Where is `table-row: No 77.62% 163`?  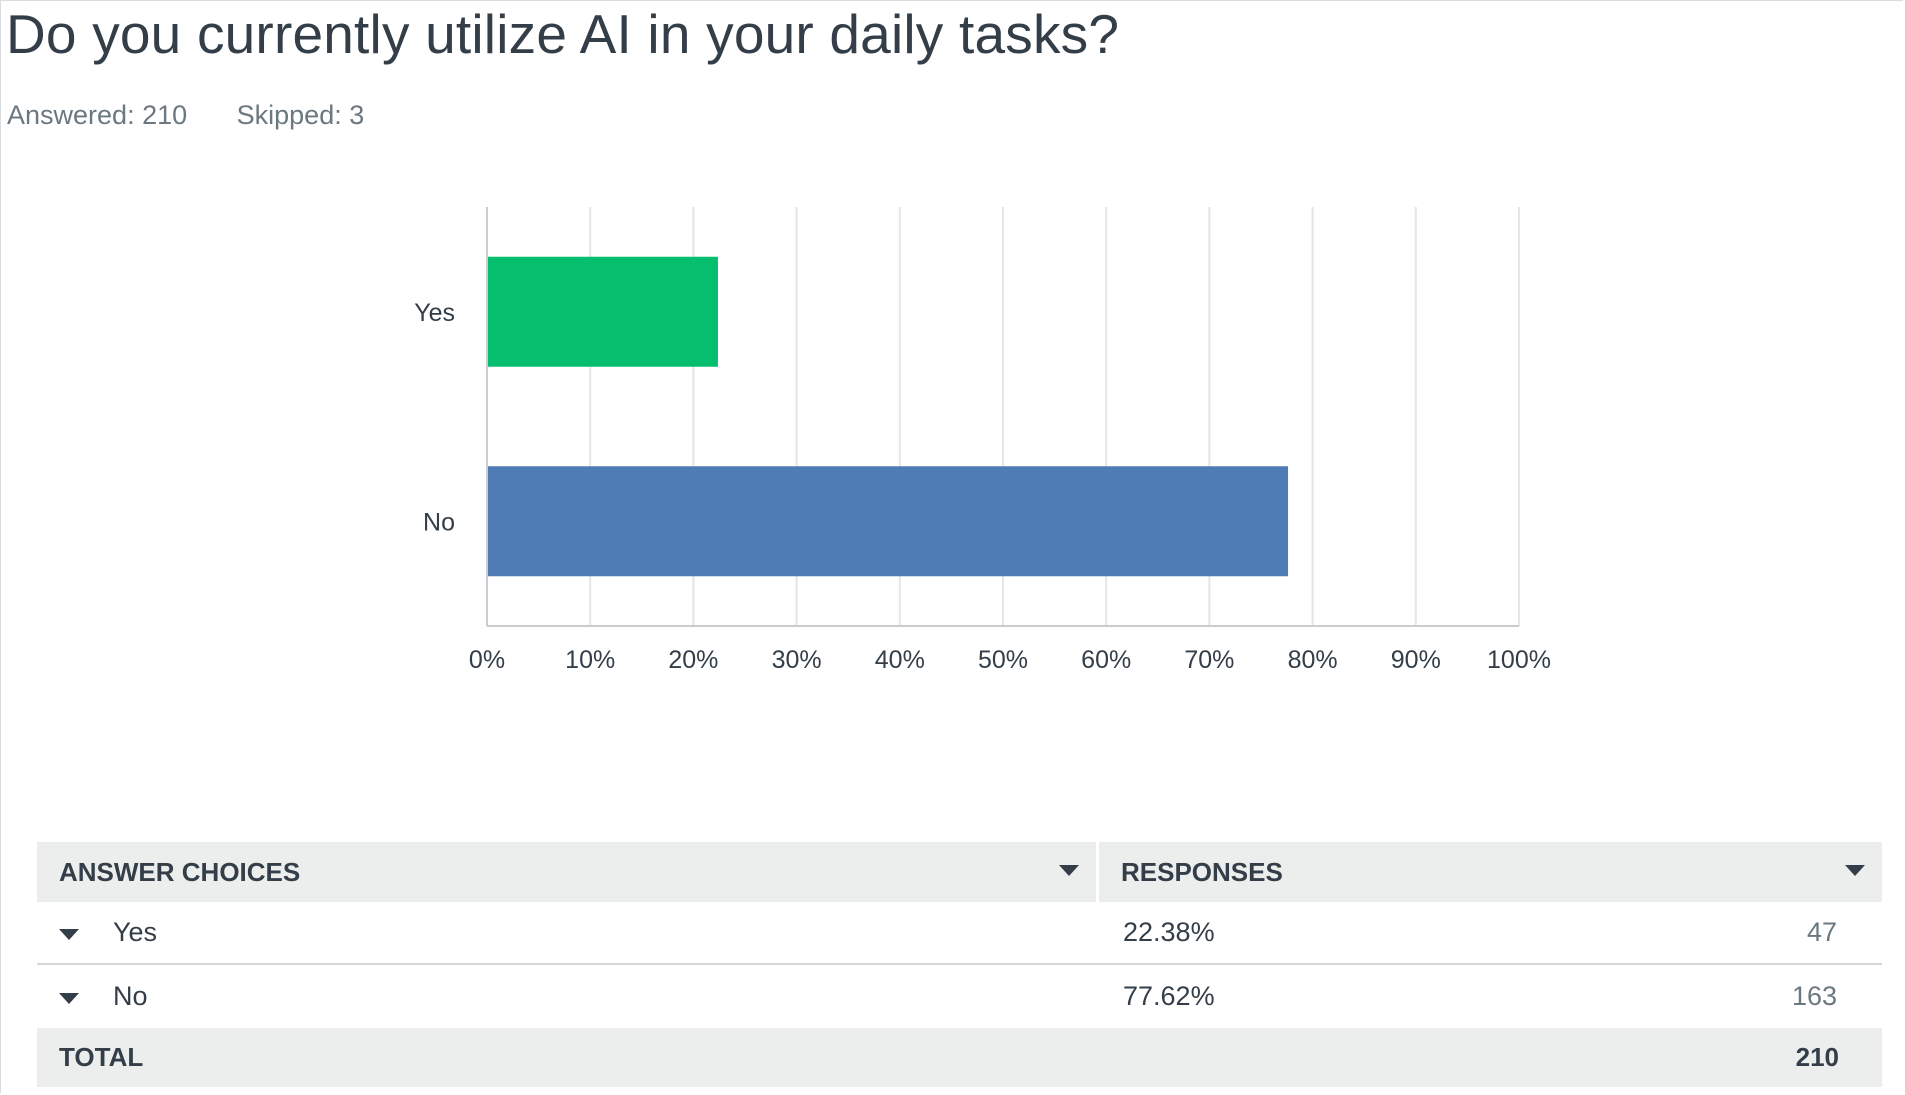 table-row: No 77.62% 163 is located at coordinates (959, 996).